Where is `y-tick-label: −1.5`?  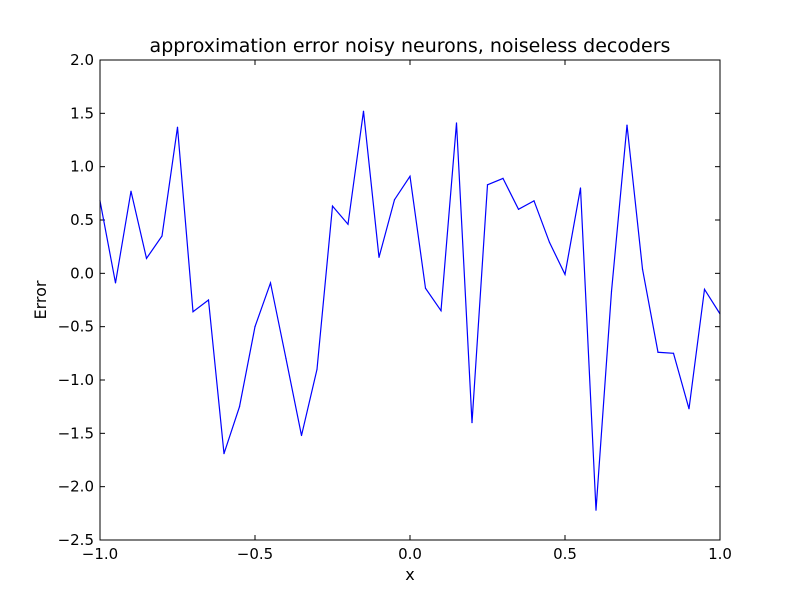 y-tick-label: −1.5 is located at coordinates (76, 433).